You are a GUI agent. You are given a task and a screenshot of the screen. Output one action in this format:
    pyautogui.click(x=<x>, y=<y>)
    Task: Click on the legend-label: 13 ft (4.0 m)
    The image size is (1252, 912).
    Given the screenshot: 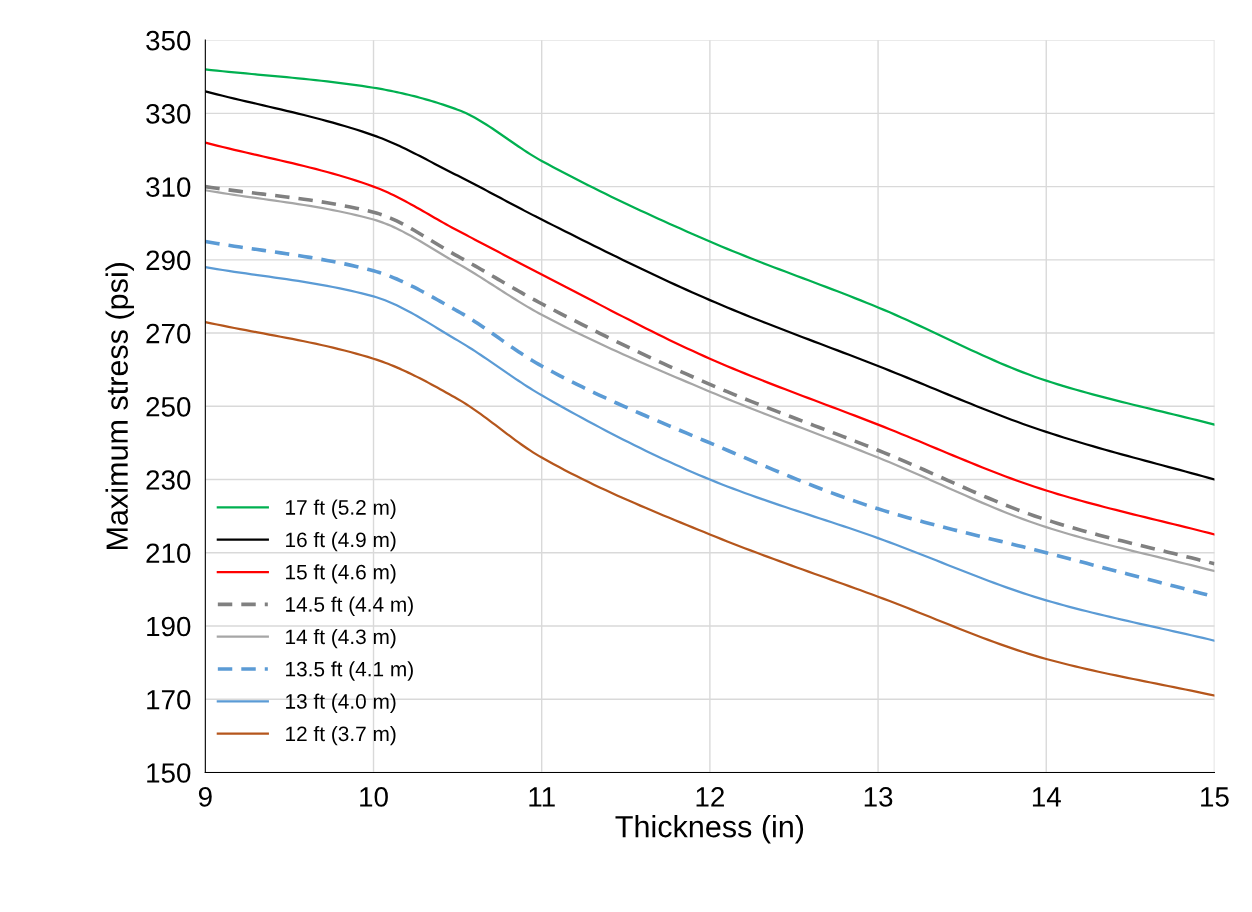 What is the action you would take?
    pyautogui.click(x=341, y=703)
    